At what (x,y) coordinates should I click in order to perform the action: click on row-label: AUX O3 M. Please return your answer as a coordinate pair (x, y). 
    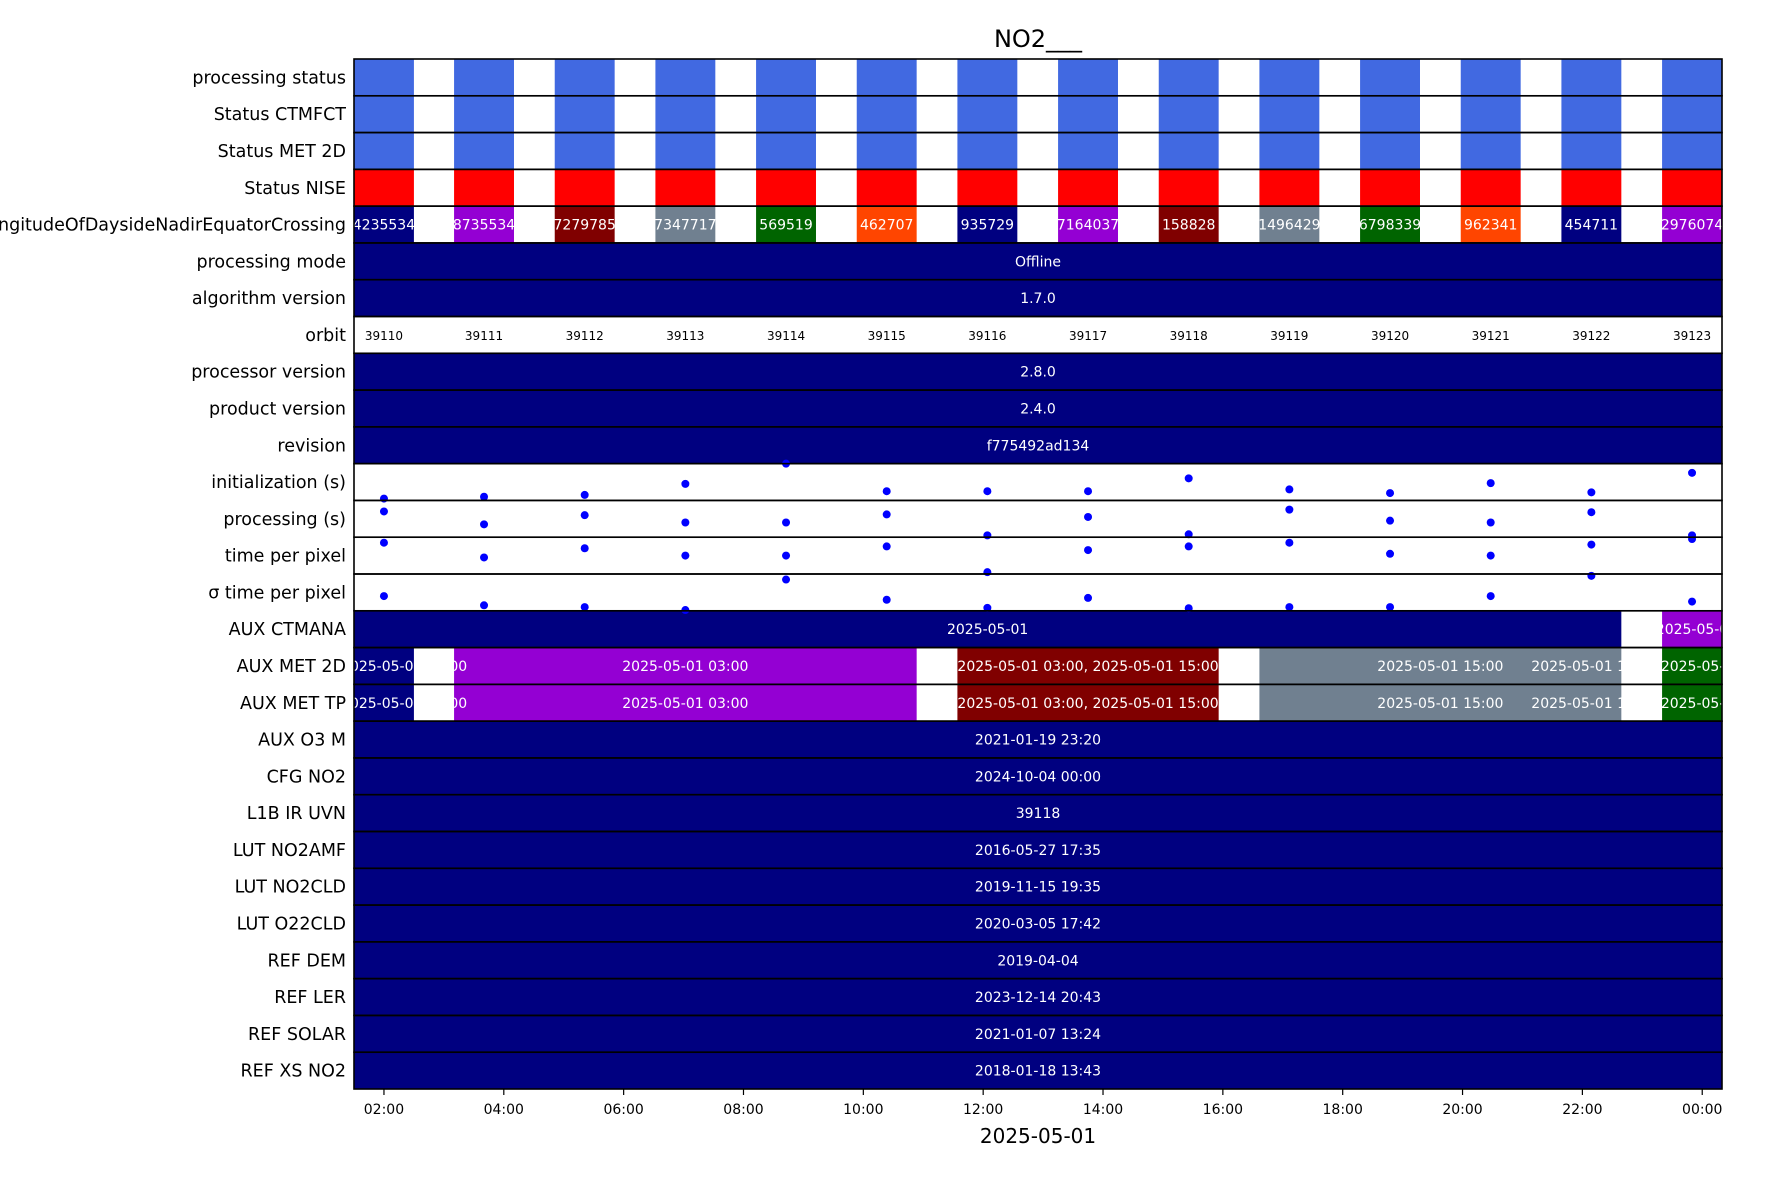
    Looking at the image, I should click on (302, 741).